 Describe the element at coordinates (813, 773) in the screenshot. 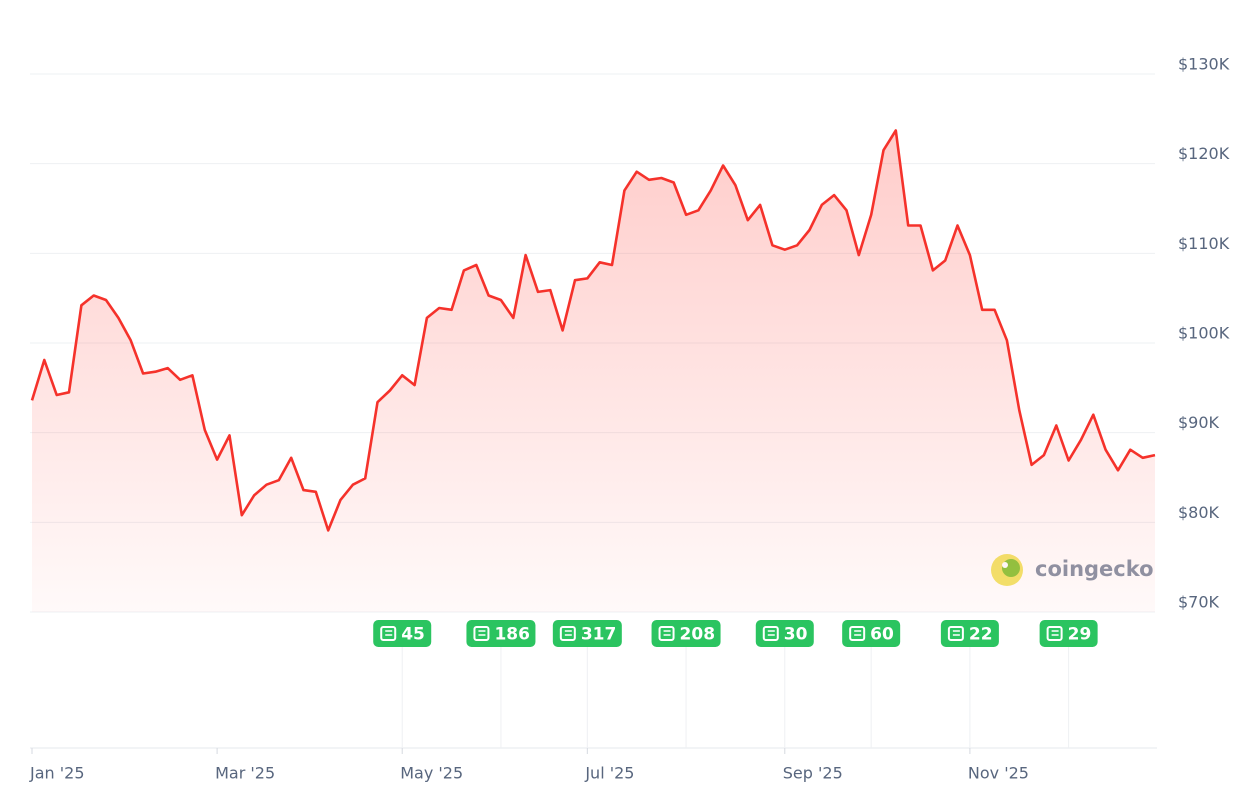

I see `x-tick-label: Sep '25` at that location.